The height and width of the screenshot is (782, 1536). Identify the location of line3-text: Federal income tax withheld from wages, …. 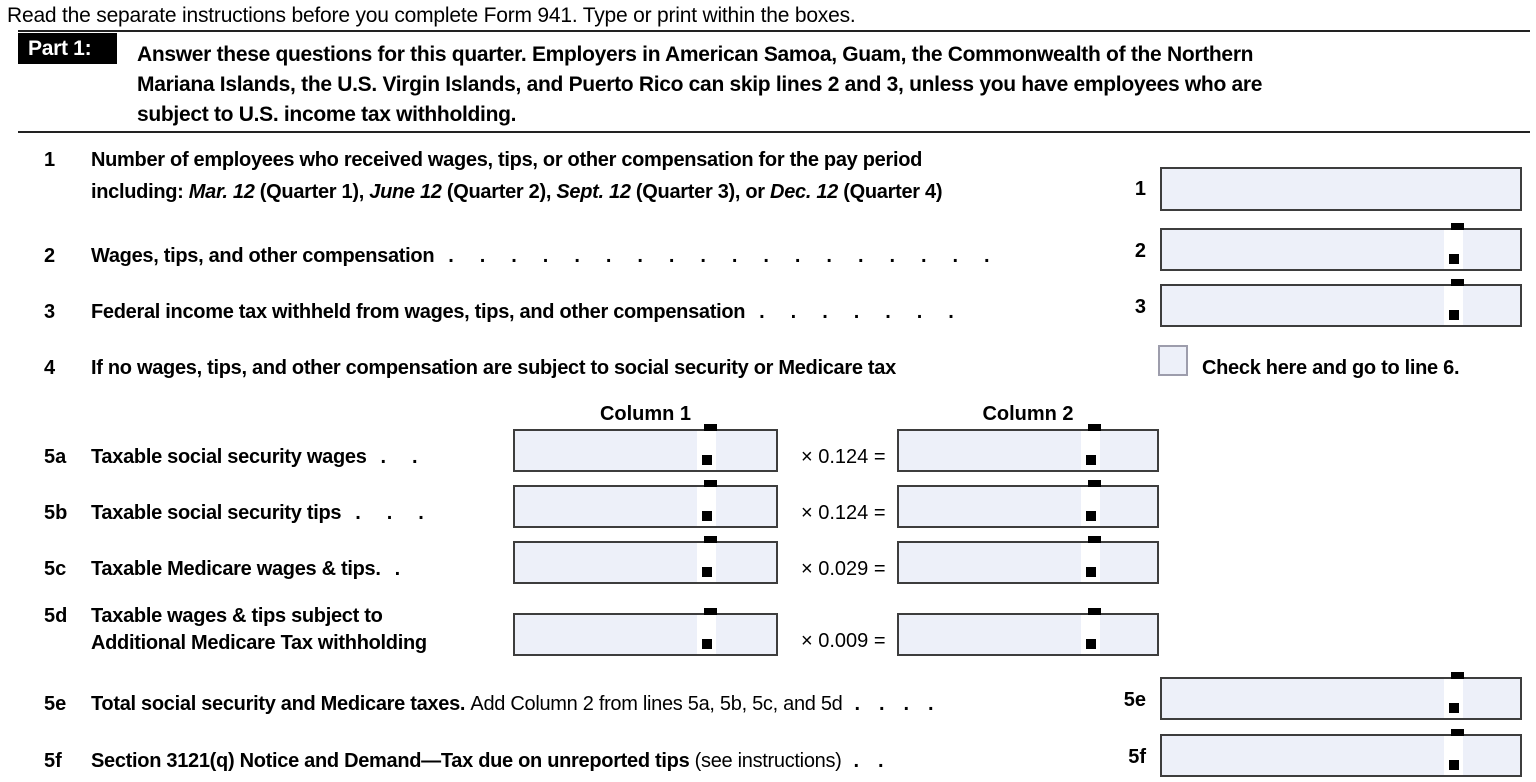
(522, 312).